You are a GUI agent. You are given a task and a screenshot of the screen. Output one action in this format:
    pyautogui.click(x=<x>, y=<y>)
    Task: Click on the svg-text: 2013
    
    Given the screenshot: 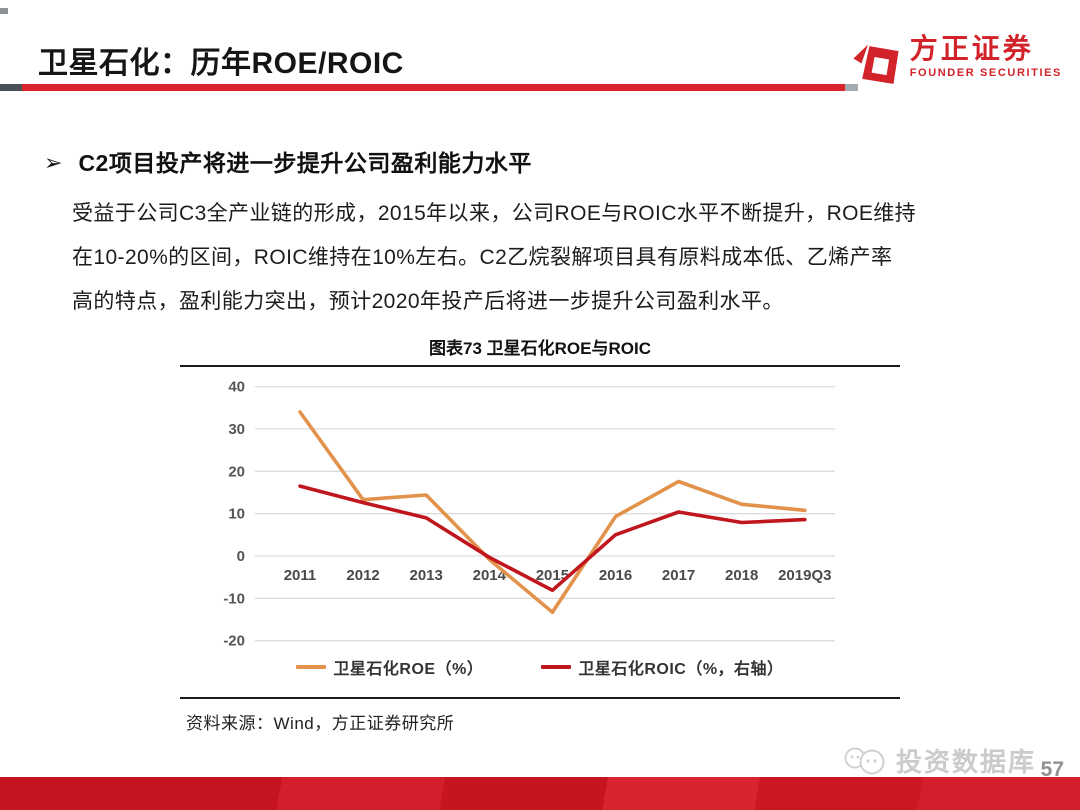 What is the action you would take?
    pyautogui.click(x=426, y=575)
    